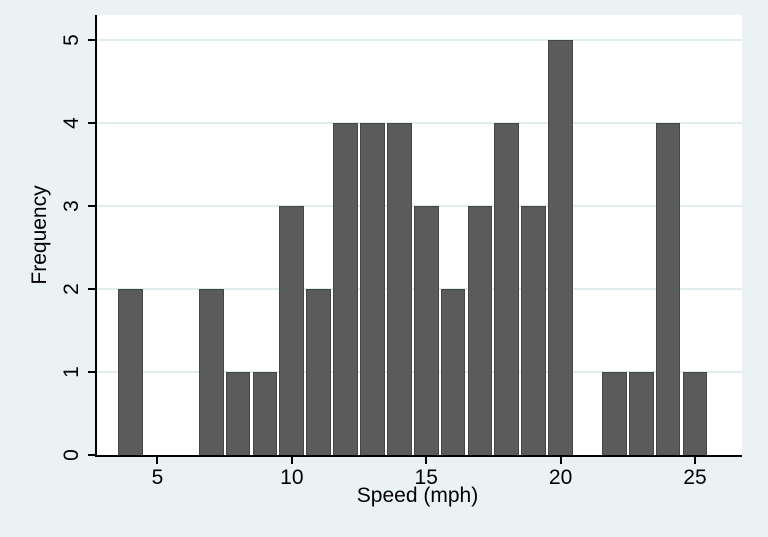 Image resolution: width=768 pixels, height=537 pixels. Describe the element at coordinates (292, 477) in the screenshot. I see `x-tick-label: 10` at that location.